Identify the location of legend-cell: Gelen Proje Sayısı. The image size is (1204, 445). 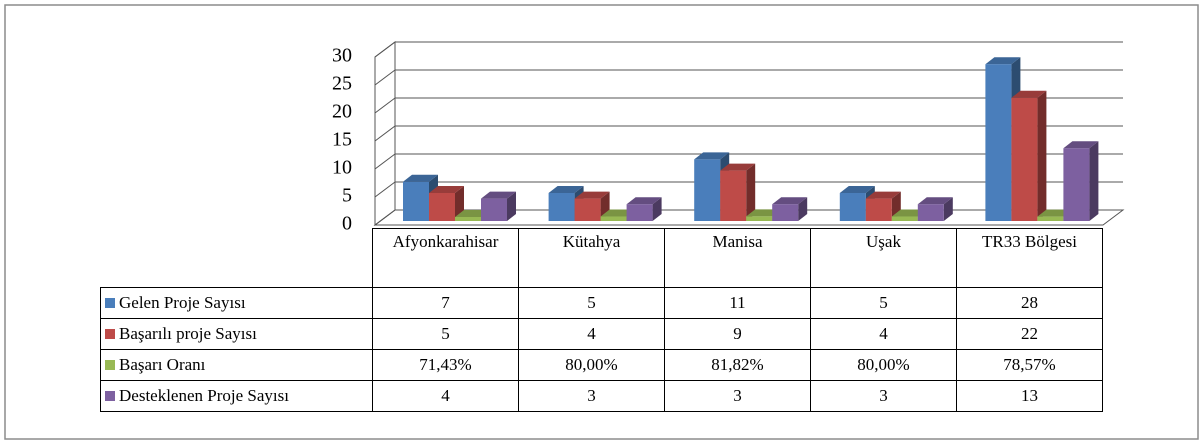
(236, 303).